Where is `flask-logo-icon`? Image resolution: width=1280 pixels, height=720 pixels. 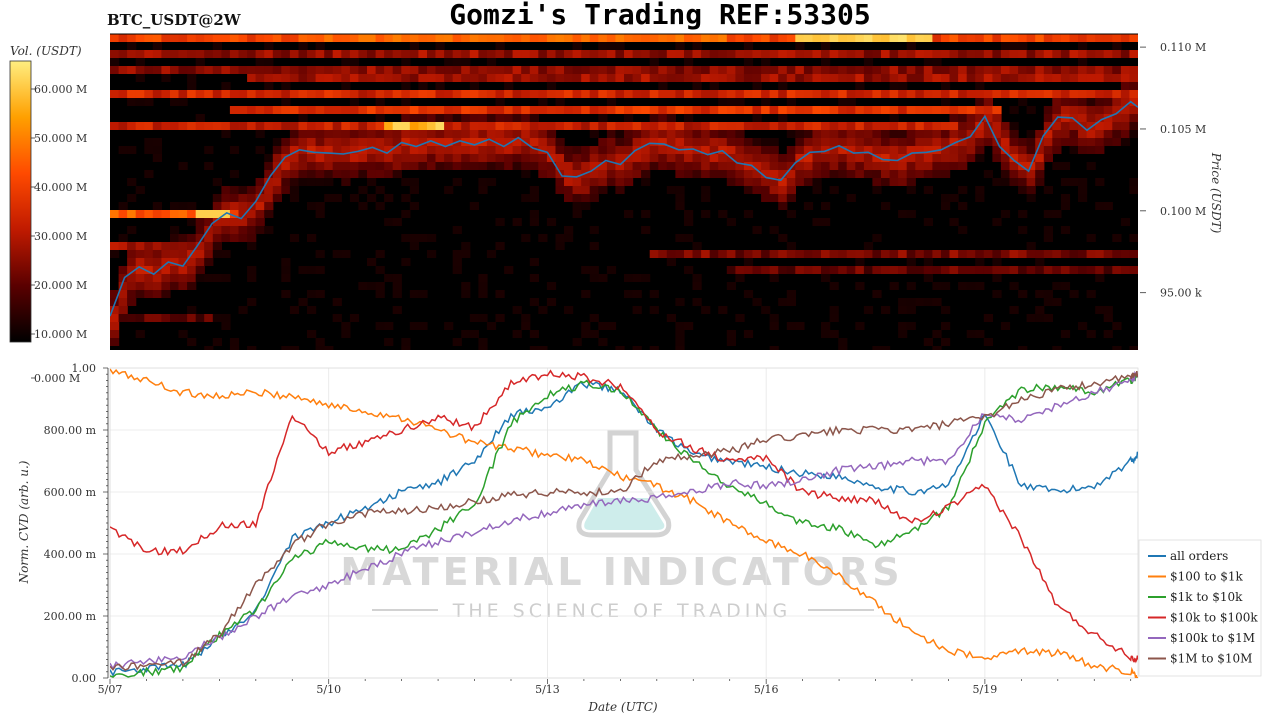
flask-logo-icon is located at coordinates (624, 484).